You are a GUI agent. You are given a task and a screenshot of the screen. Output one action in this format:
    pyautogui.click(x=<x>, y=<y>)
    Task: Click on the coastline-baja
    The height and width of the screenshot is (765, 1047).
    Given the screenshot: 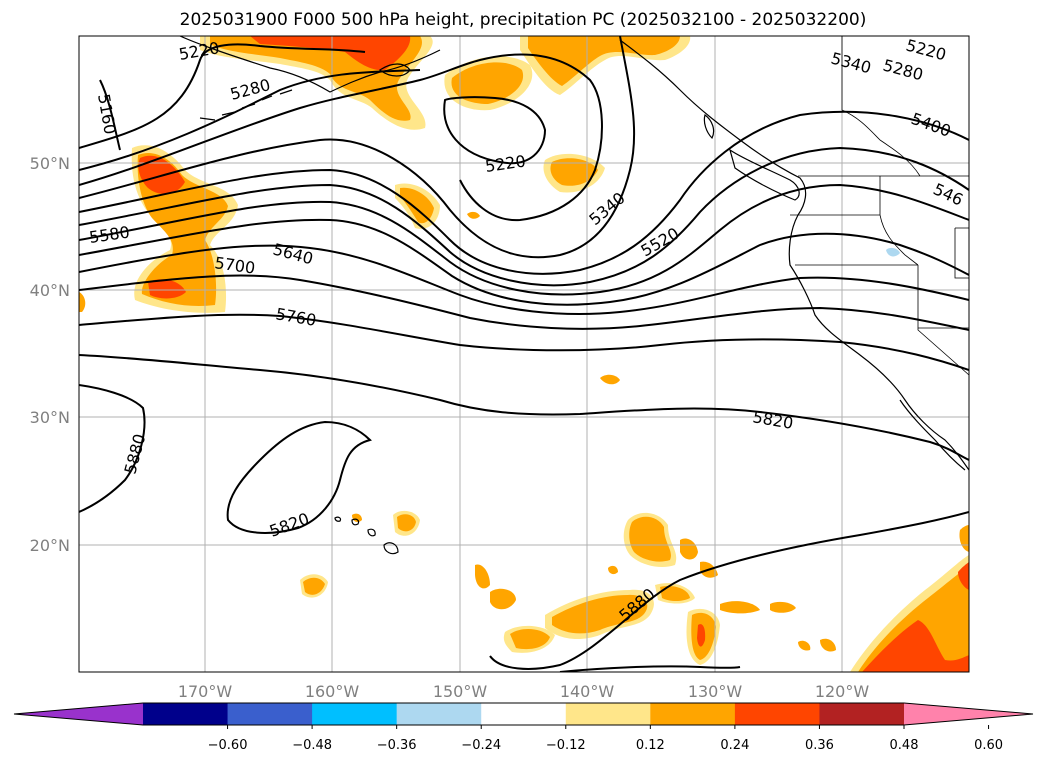 What is the action you would take?
    pyautogui.click(x=932, y=435)
    